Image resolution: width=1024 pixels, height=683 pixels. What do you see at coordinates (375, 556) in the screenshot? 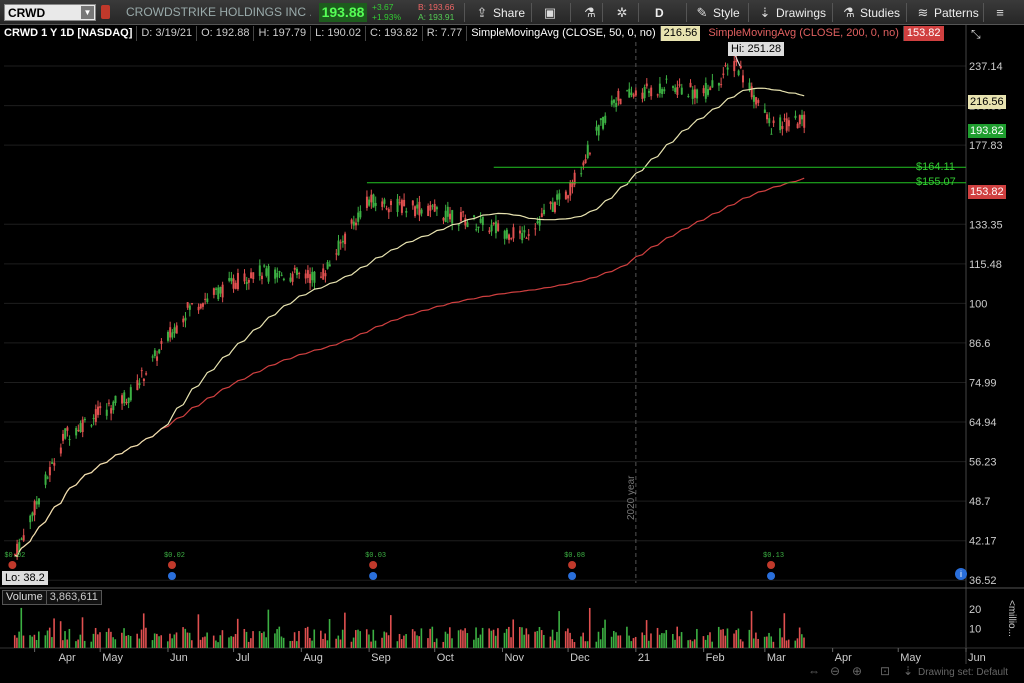
I see `dividend-label: $0.03` at bounding box center [375, 556].